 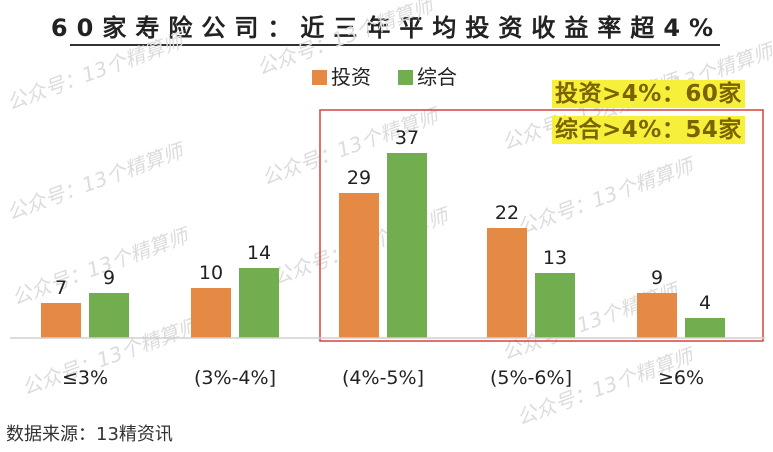 What do you see at coordinates (259, 253) in the screenshot?
I see `value-label: 14` at bounding box center [259, 253].